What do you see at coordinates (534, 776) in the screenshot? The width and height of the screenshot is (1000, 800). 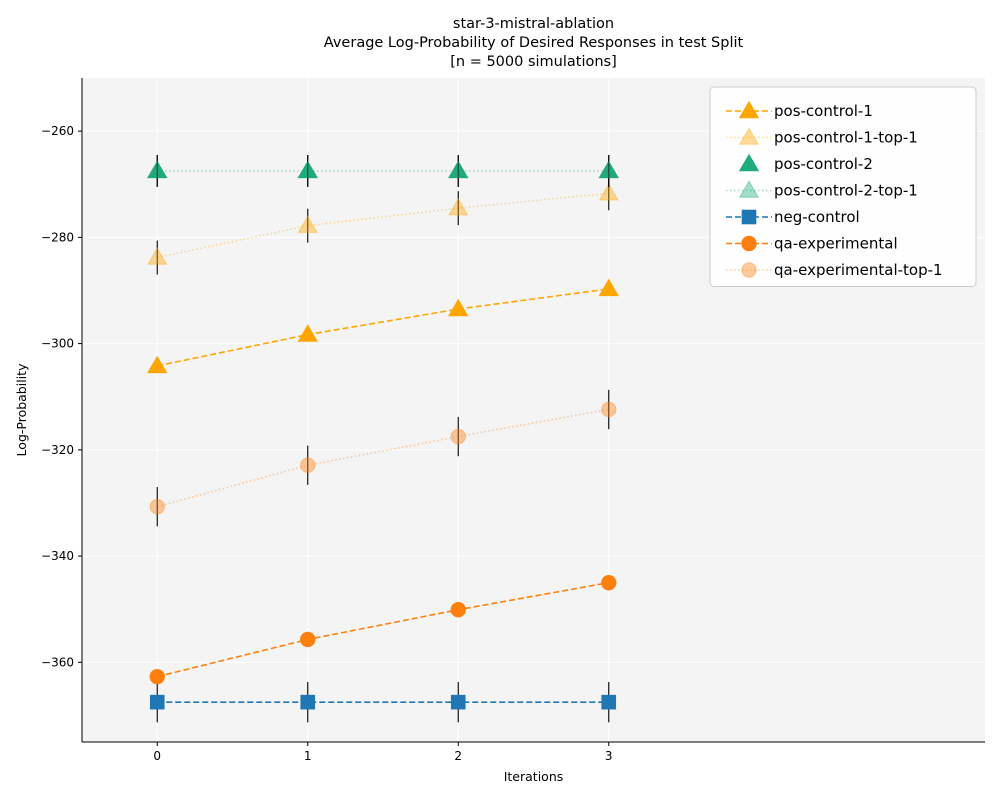 I see `x-axis-label: Iterations` at bounding box center [534, 776].